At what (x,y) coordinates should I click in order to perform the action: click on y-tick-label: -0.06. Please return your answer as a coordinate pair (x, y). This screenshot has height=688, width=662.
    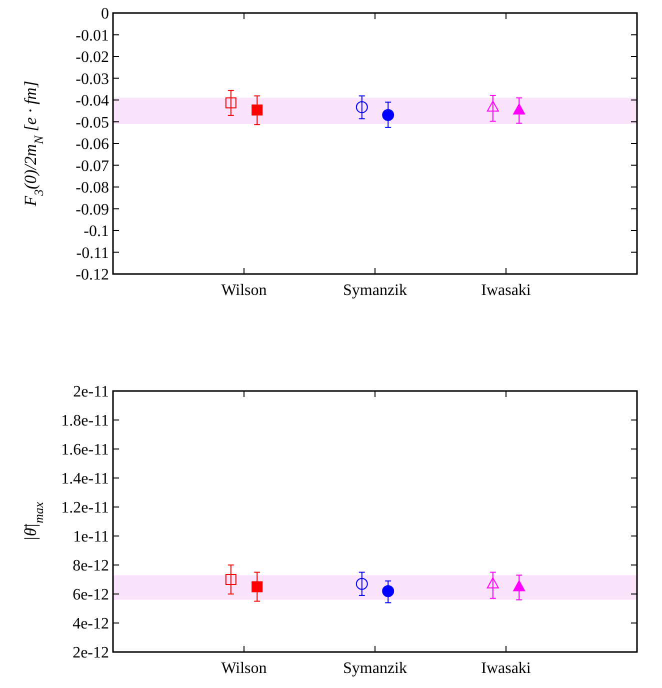
    Looking at the image, I should click on (92, 145).